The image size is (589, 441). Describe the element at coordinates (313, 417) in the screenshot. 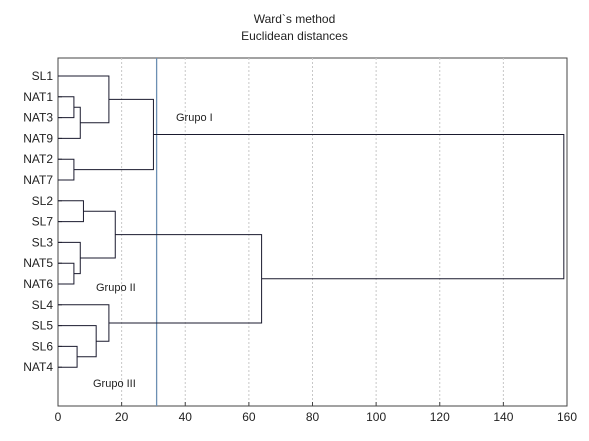

I see `x-tick-label: 80` at that location.